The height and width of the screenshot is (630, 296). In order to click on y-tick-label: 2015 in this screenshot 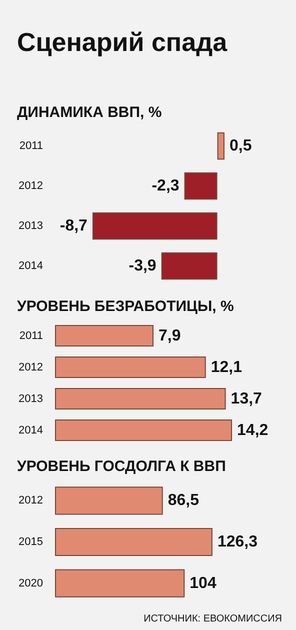, I will do `click(30, 542)`.